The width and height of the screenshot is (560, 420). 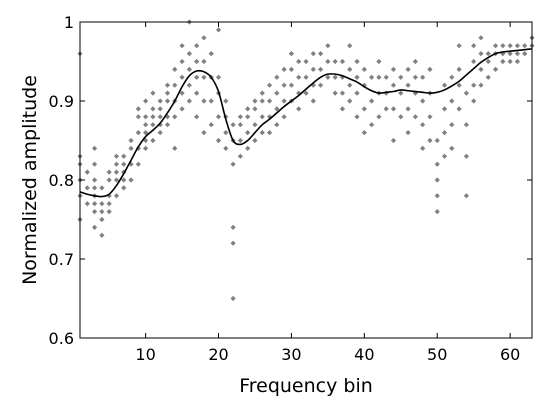 What do you see at coordinates (30, 180) in the screenshot?
I see `y-axis-label: Normalized amplitude` at bounding box center [30, 180].